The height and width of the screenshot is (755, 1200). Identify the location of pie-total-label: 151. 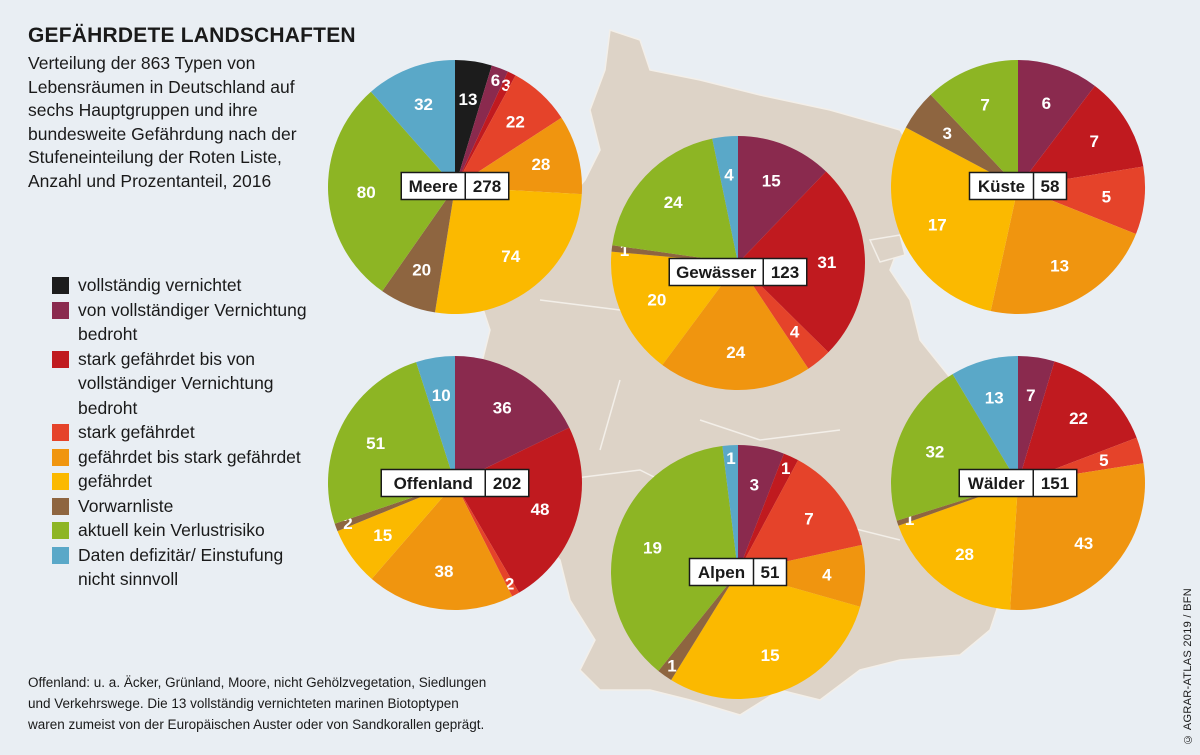
(1055, 483).